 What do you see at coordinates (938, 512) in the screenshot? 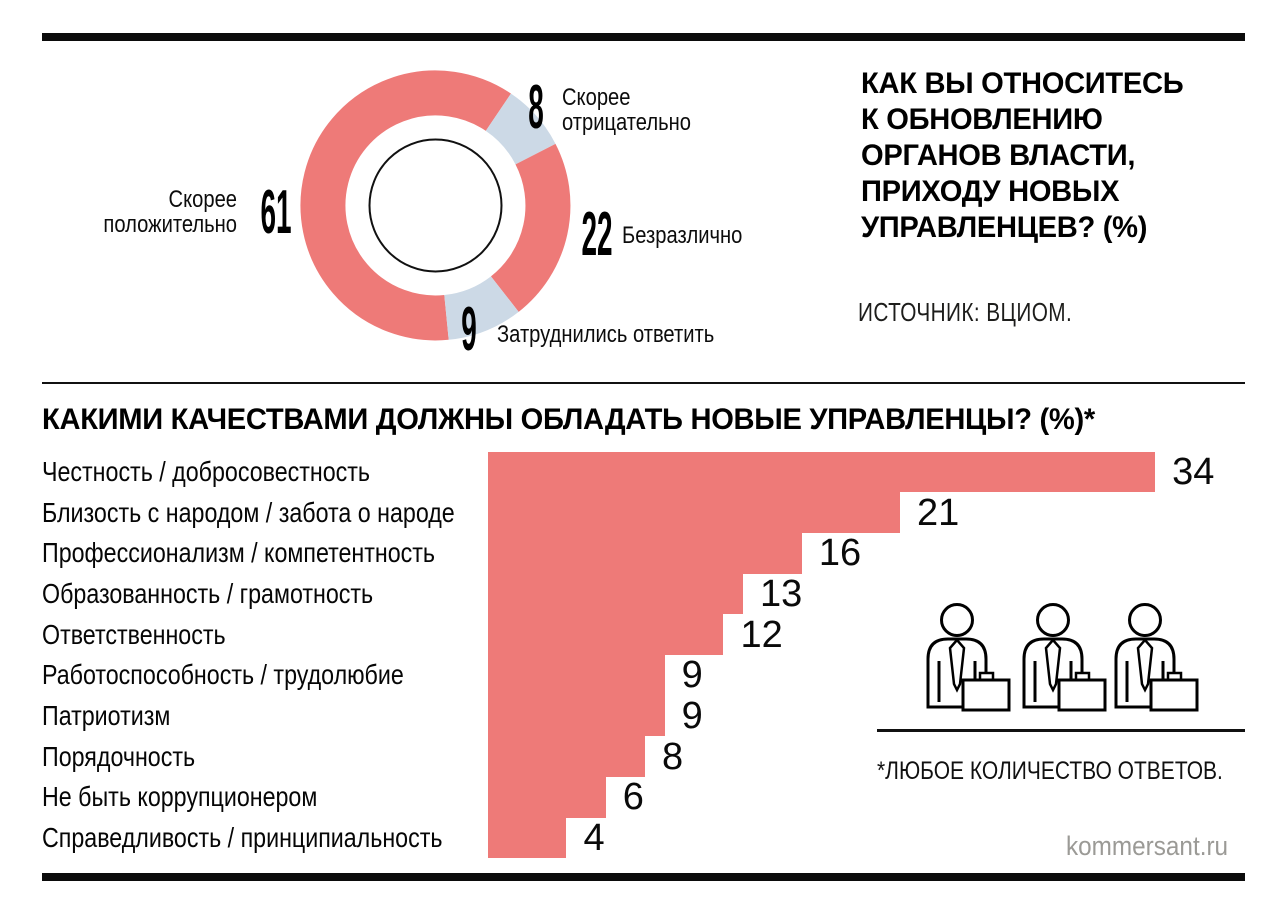
I see `bar-value: 21` at bounding box center [938, 512].